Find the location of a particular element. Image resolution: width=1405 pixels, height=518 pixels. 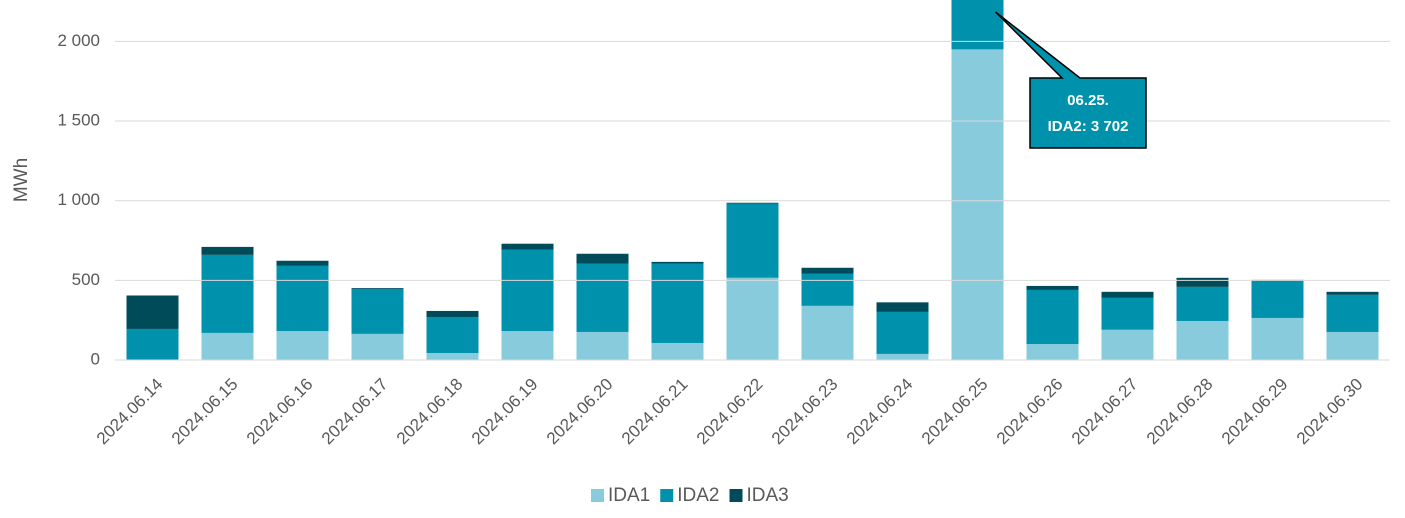

x-tick-label: 2024.06.16 is located at coordinates (280, 412).